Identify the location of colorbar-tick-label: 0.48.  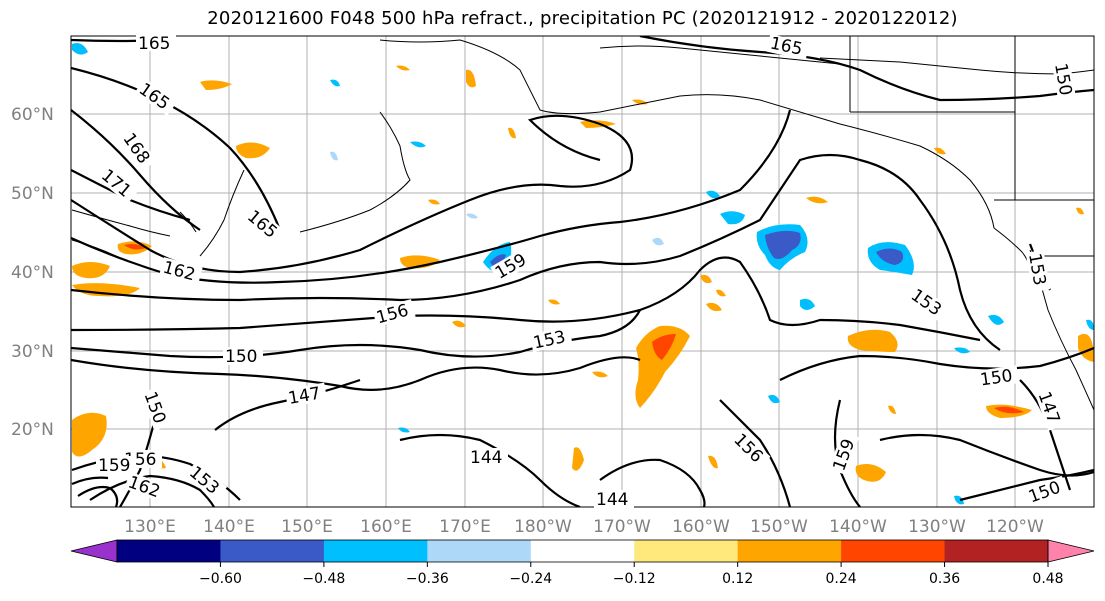
(1047, 579).